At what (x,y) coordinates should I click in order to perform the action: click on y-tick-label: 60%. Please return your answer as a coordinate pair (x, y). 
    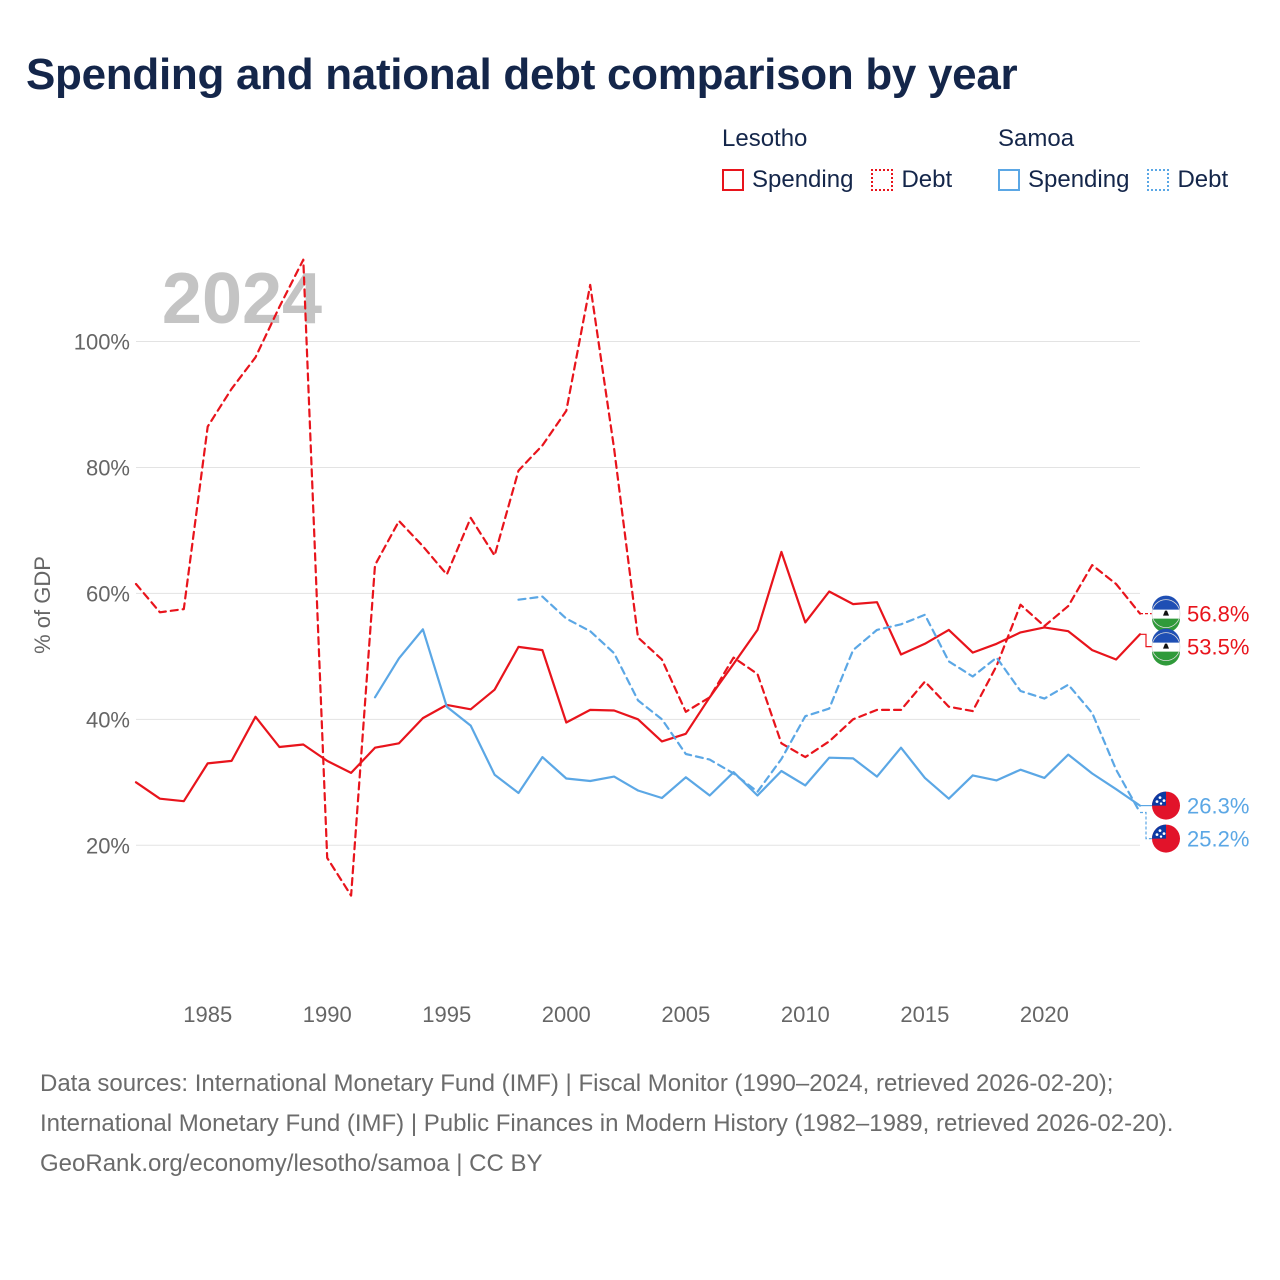
    Looking at the image, I should click on (108, 593).